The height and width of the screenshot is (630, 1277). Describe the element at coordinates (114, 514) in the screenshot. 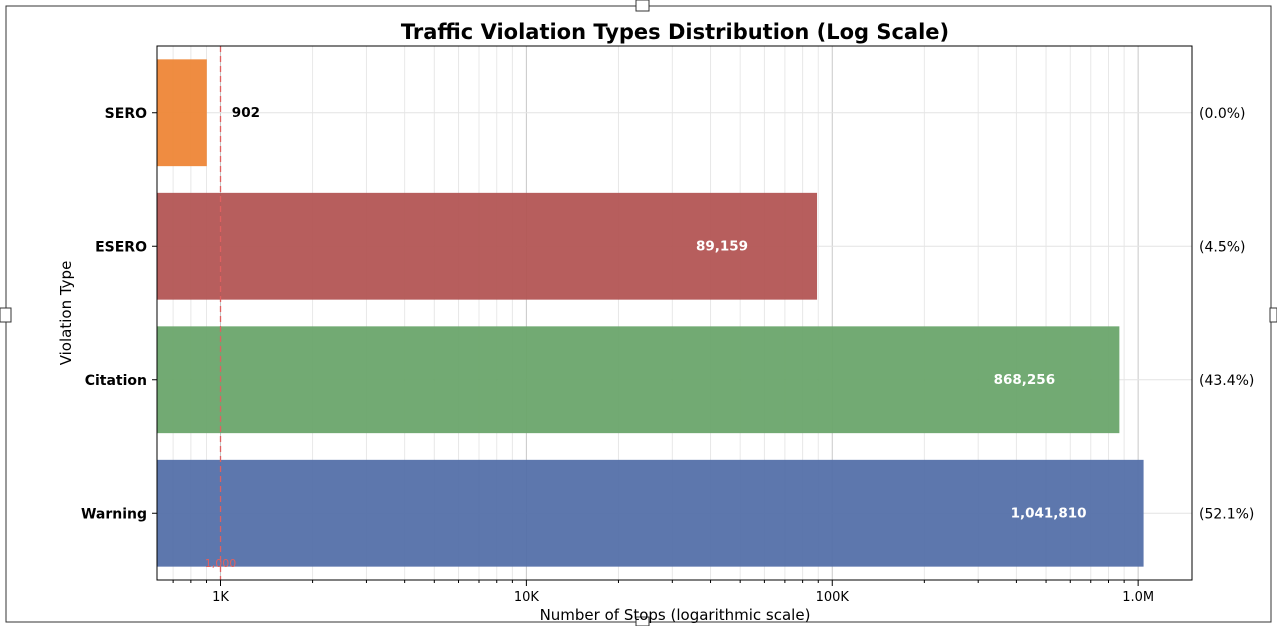

I see `y-tick-label: Warning` at that location.